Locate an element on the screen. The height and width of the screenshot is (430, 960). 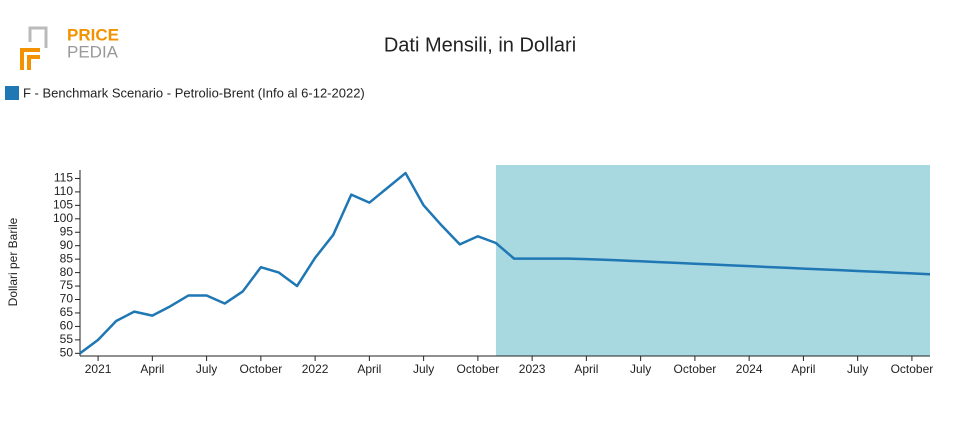
y-tick-label: 70 is located at coordinates (67, 299).